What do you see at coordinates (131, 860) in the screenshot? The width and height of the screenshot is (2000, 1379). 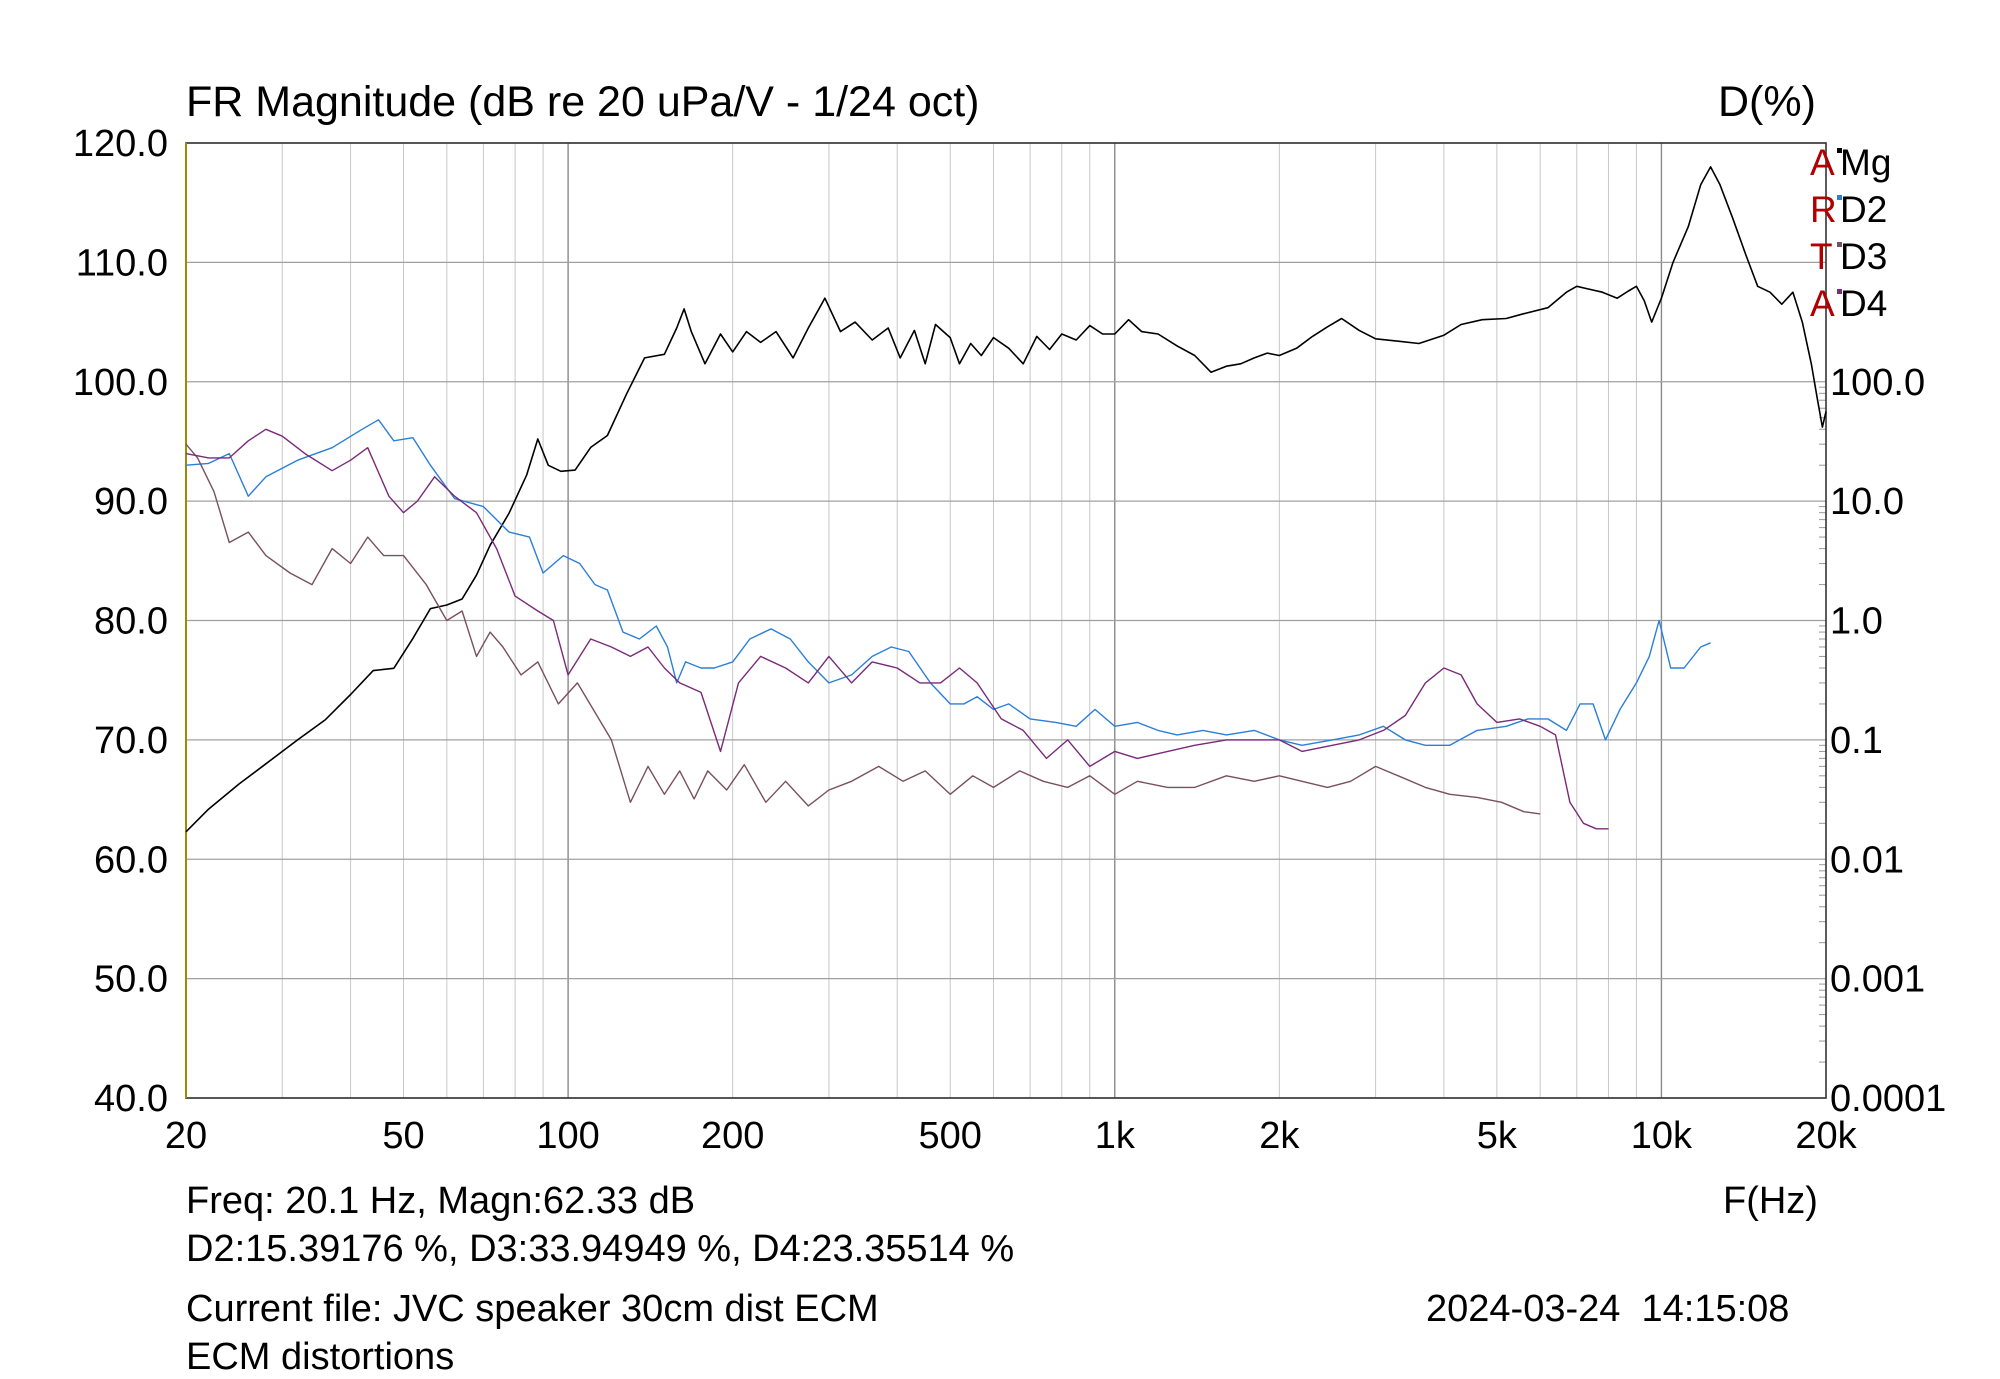 I see `y-left-tick-label: 60.0` at bounding box center [131, 860].